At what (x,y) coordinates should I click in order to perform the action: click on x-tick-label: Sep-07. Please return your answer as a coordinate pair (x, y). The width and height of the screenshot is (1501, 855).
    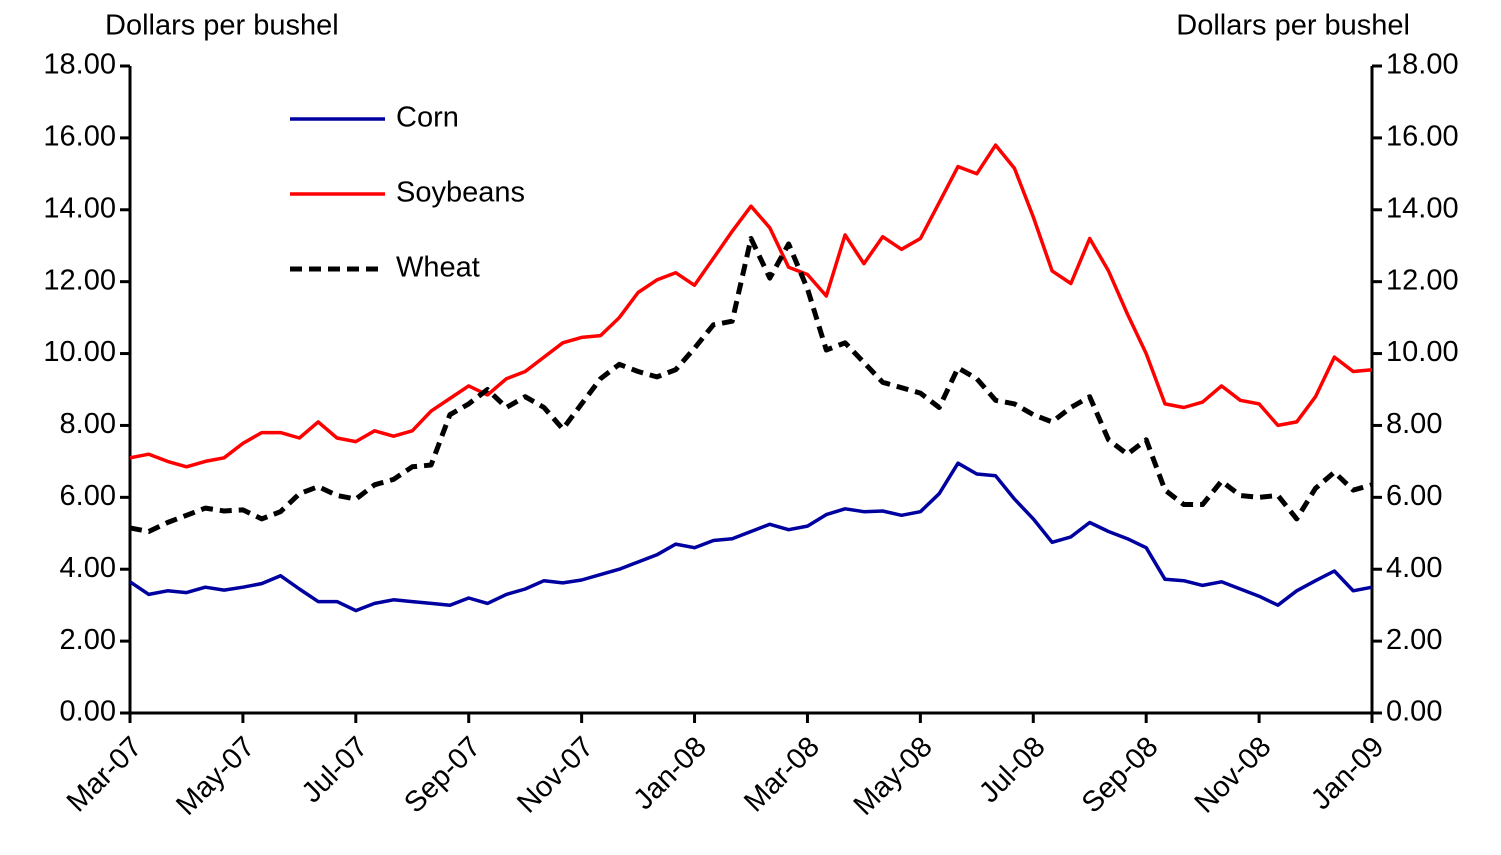
    Looking at the image, I should click on (442, 775).